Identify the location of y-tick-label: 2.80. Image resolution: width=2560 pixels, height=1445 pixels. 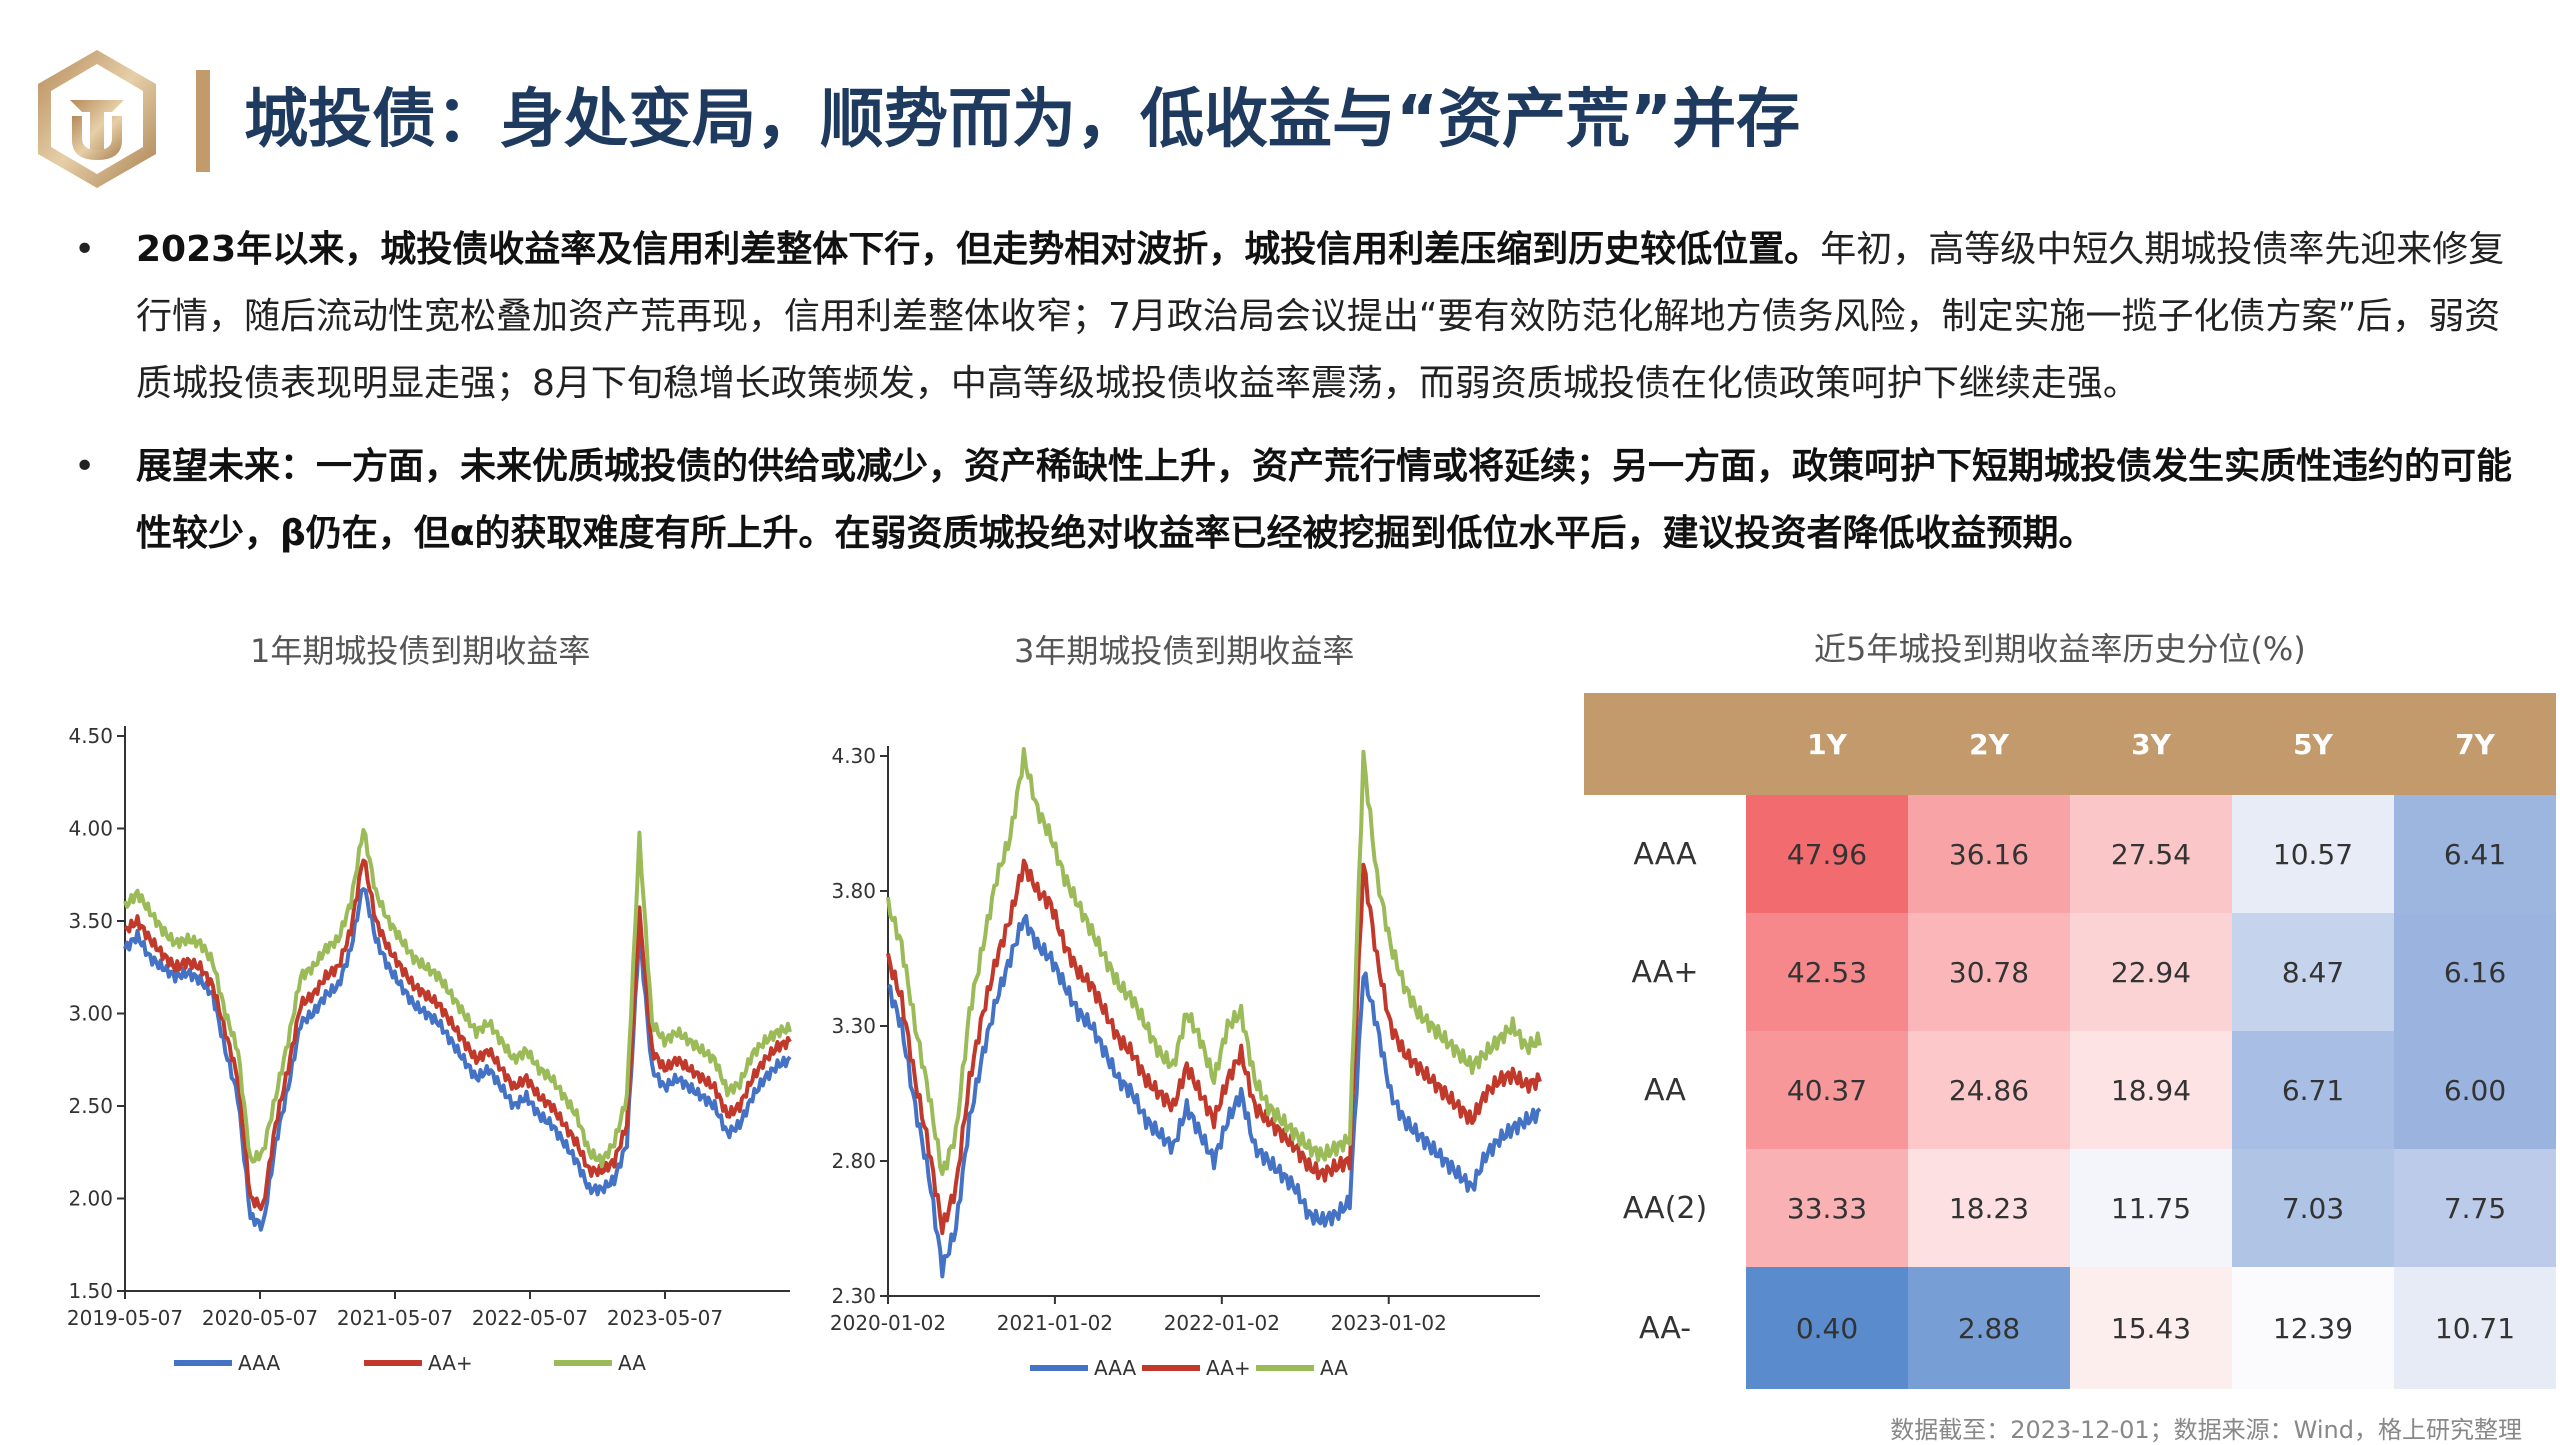
(853, 1161).